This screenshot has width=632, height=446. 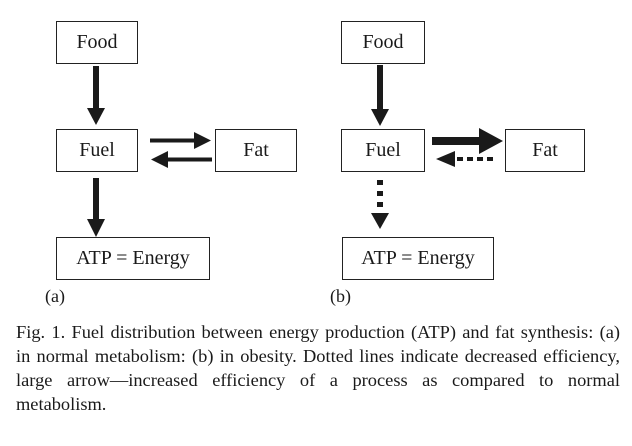 I want to click on arrow-a-fat-to-fuel, so click(x=181, y=159).